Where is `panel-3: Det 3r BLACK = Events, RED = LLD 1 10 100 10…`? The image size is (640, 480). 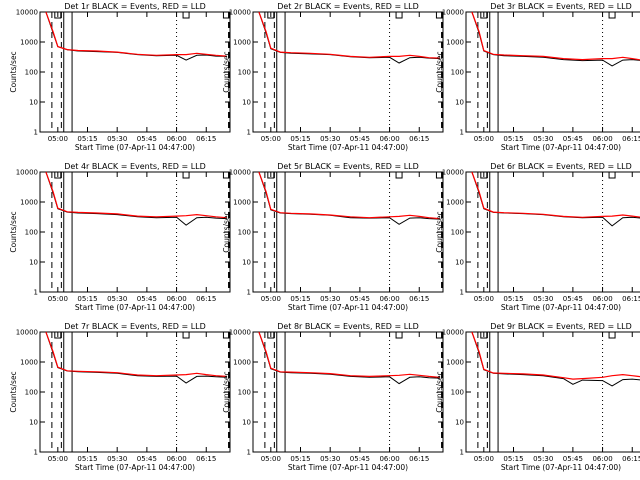
panel-3: Det 3r BLACK = Events, RED = LLD 1 10 100 10… is located at coordinates (537, 77).